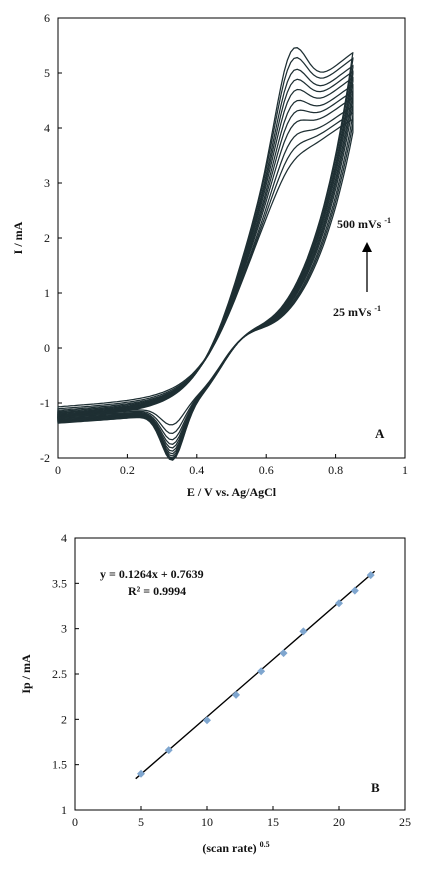 This screenshot has width=422, height=871. Describe the element at coordinates (339, 822) in the screenshot. I see `ip-x-tick-label: 20` at that location.